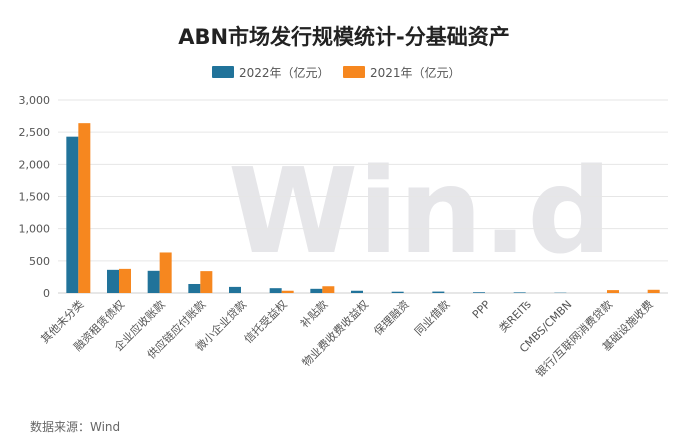 This screenshot has width=688, height=448. I want to click on y-tick-label: 1,500, so click(35, 197).